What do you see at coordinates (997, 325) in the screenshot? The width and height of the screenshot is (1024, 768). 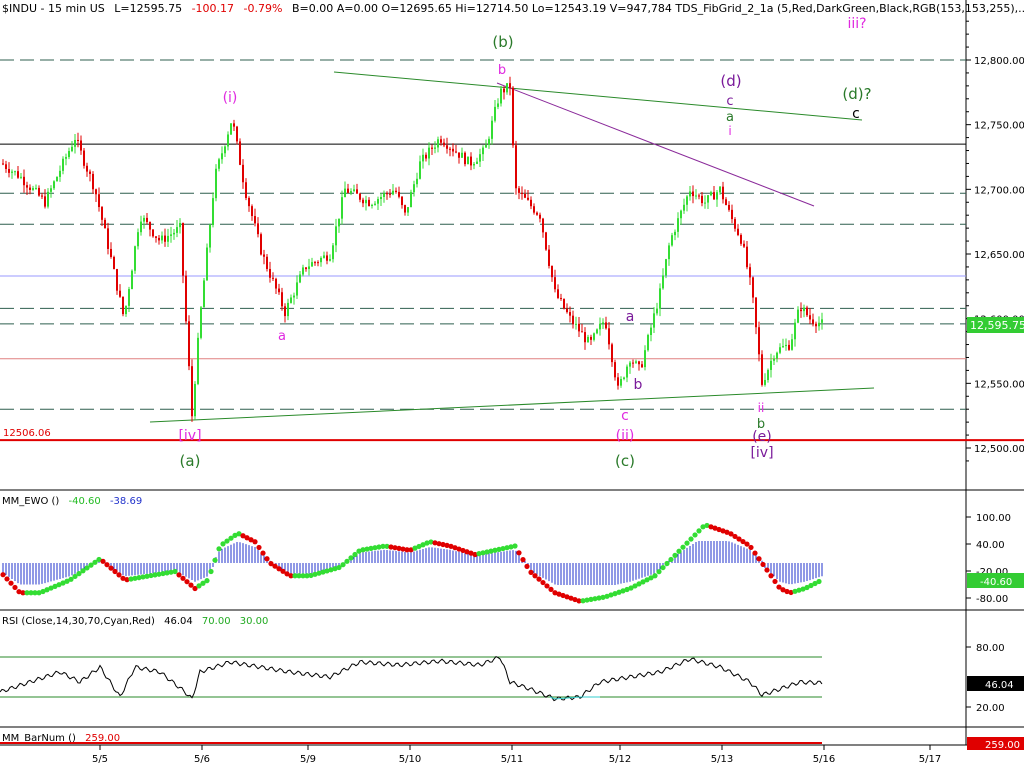 I see `last-price-tag-text: 12,595.75` at bounding box center [997, 325].